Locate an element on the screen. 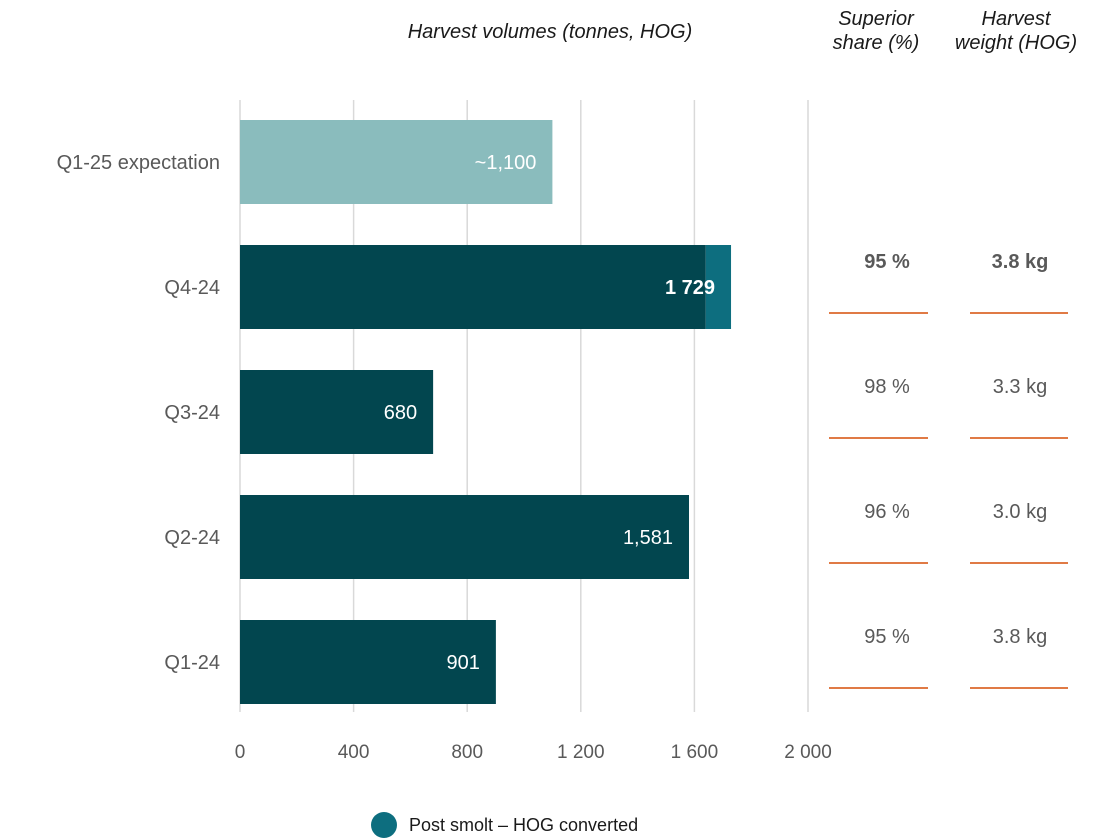 Image resolution: width=1115 pixels, height=838 pixels. volumes-header: Harvest volumes (tonnes, HOG) is located at coordinates (550, 32).